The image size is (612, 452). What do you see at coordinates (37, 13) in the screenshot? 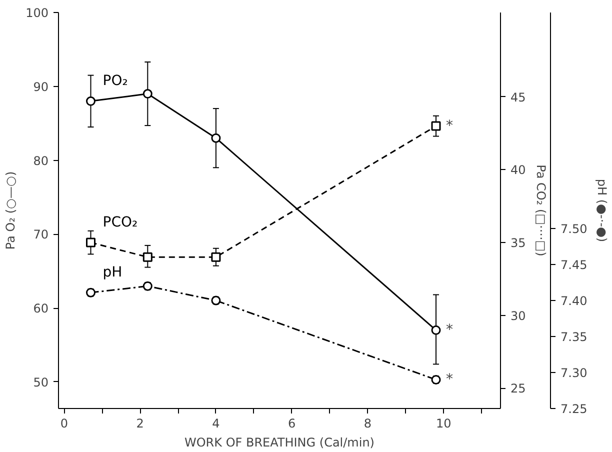
I see `y-tick-label: 100` at bounding box center [37, 13].